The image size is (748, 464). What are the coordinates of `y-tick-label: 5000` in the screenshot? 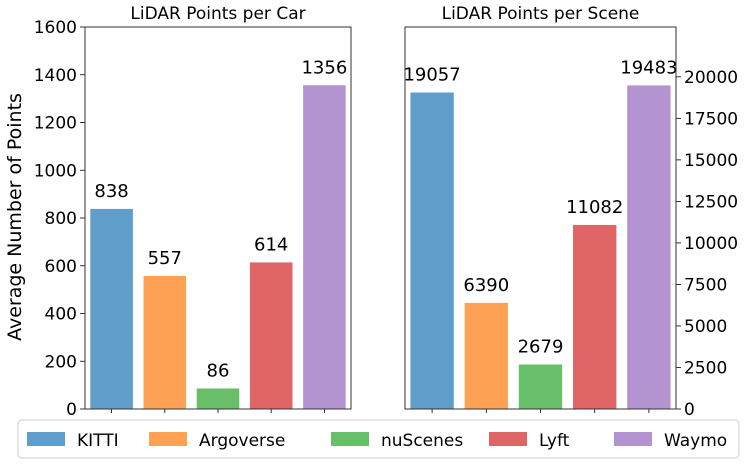 It's located at (705, 327).